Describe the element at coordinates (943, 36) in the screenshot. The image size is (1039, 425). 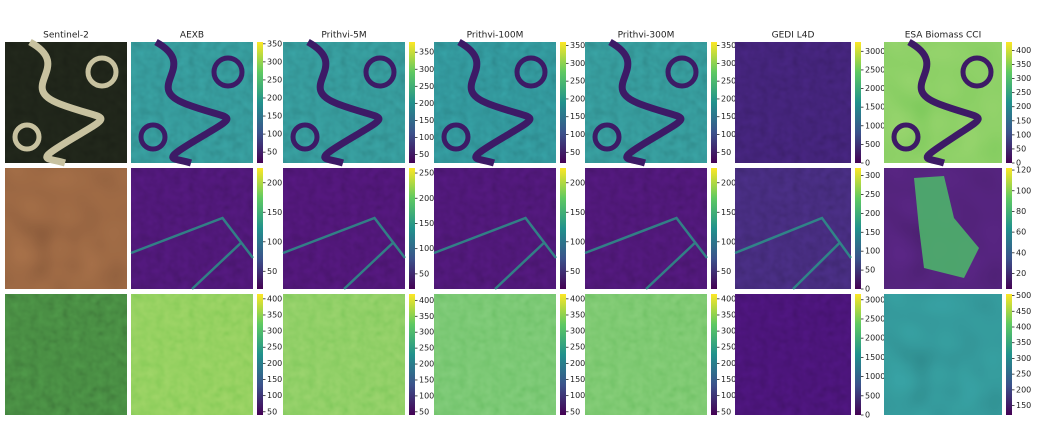
I see `column-title: ESA Biomass CCI` at that location.